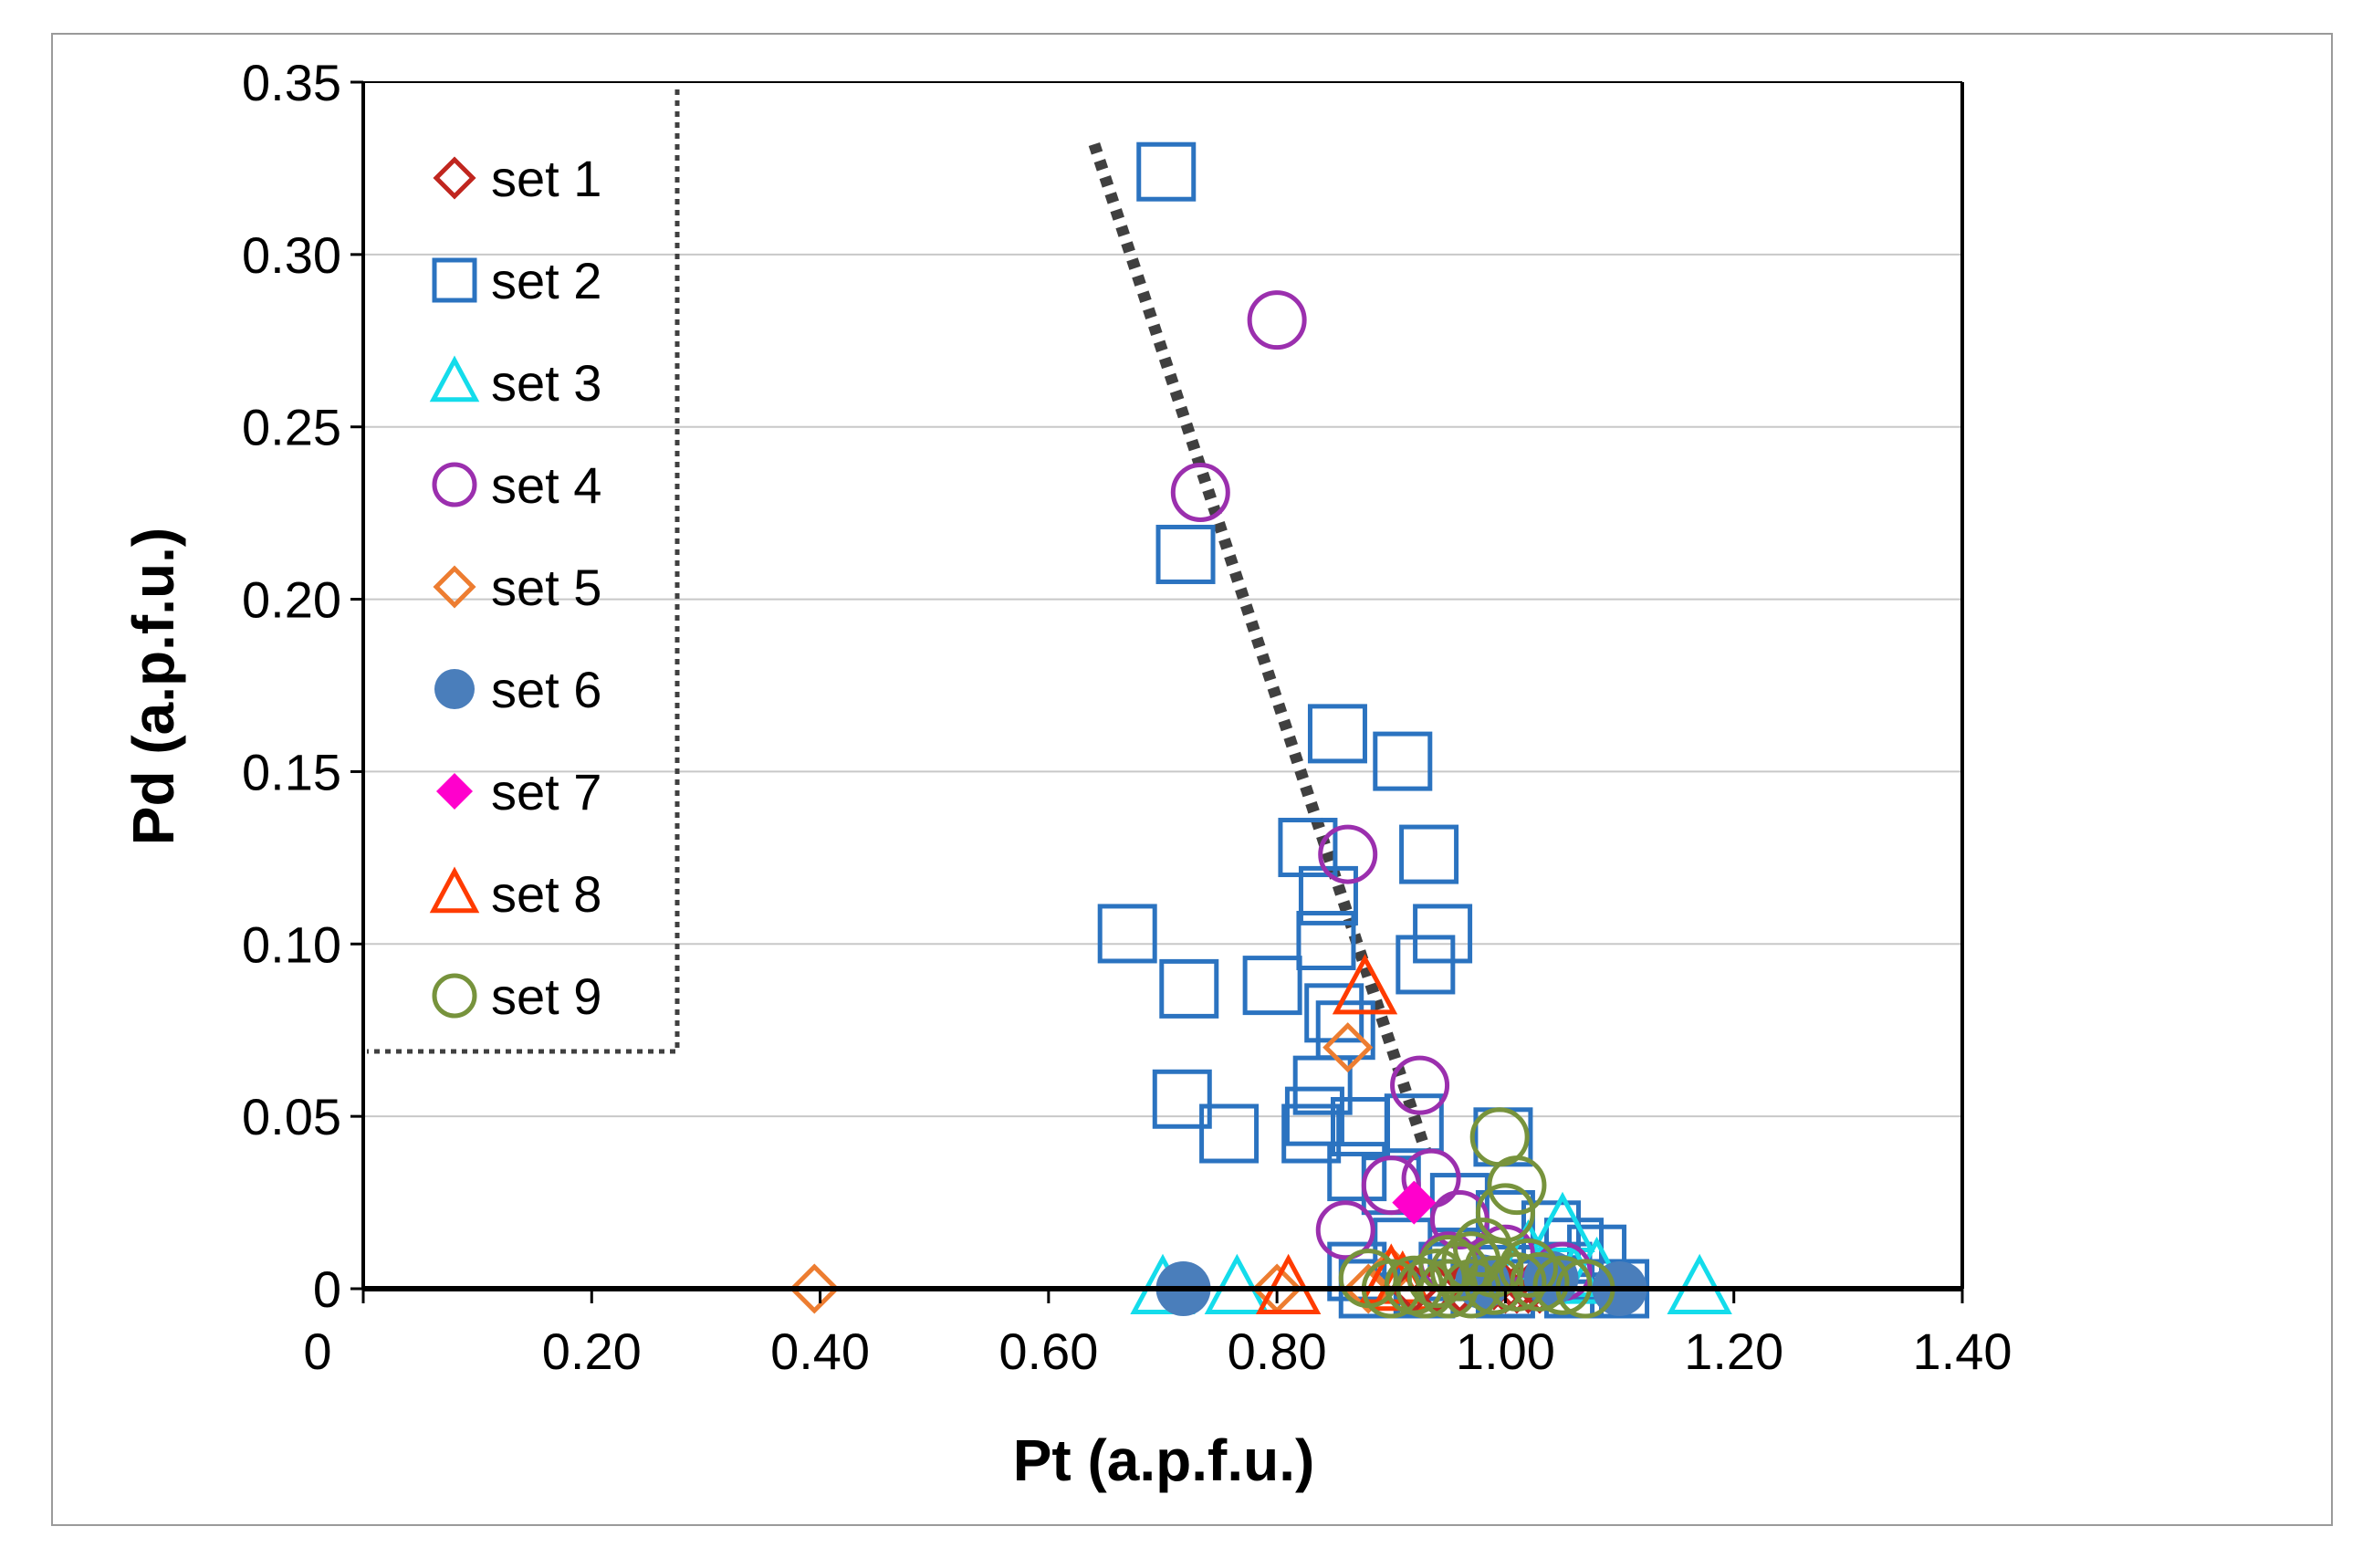 The height and width of the screenshot is (1568, 2373). I want to click on trendline, so click(1260, 647).